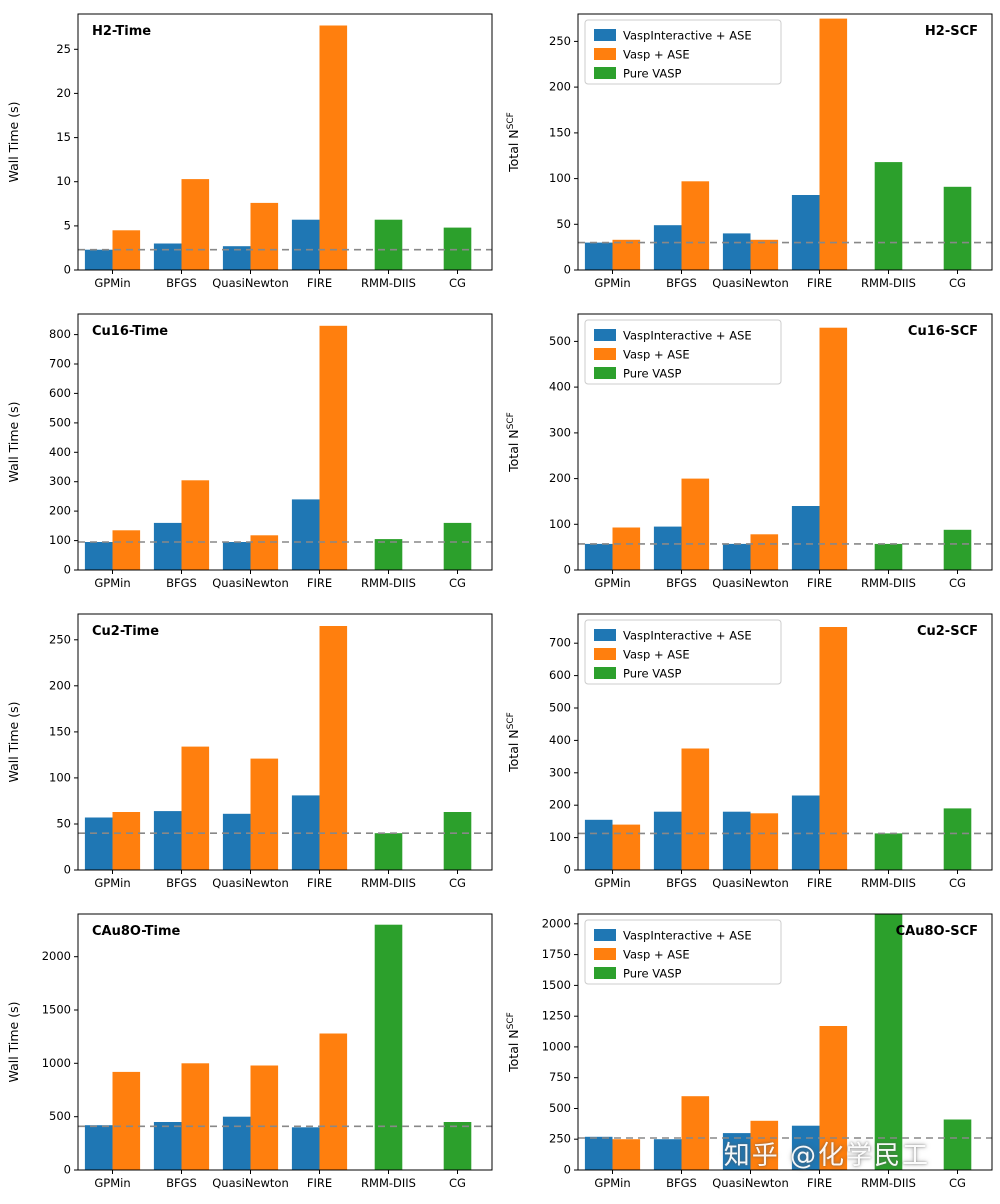 This screenshot has width=1000, height=1204. I want to click on y-tick-label: 15, so click(63, 137).